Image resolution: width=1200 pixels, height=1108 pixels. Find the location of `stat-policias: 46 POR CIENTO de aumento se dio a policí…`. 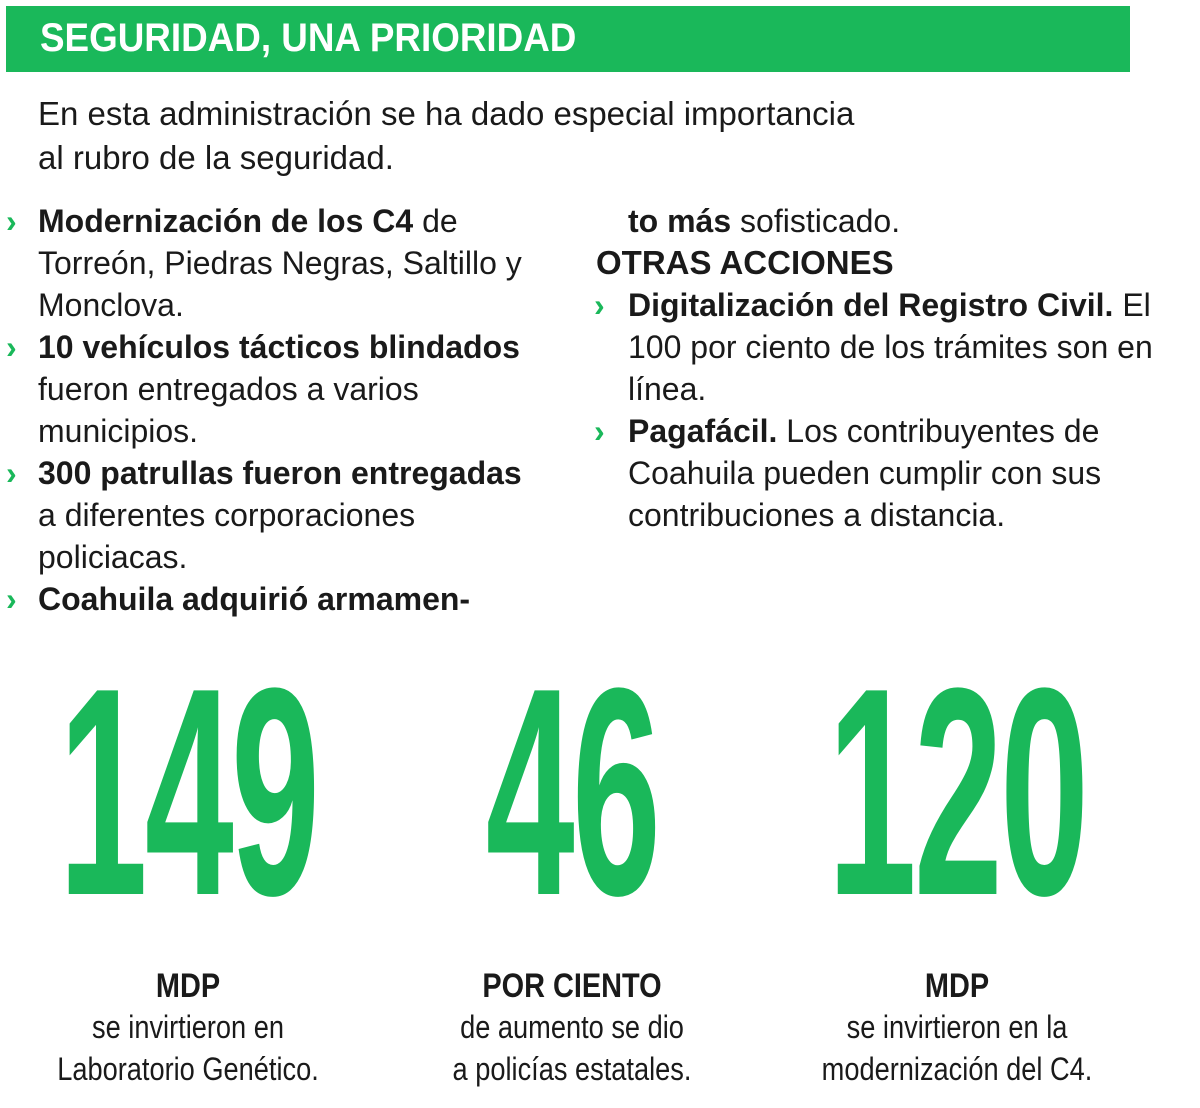

stat-policias: 46 POR CIENTO de aumento se dio a policí… is located at coordinates (572, 862).